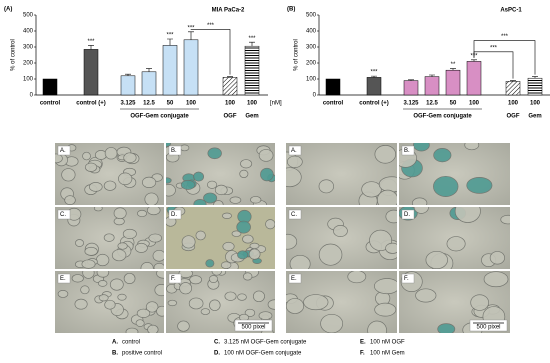 The width and height of the screenshot is (550, 363). What do you see at coordinates (488, 328) in the screenshot?
I see `scale-bar-label: 500 pixel` at bounding box center [488, 328].